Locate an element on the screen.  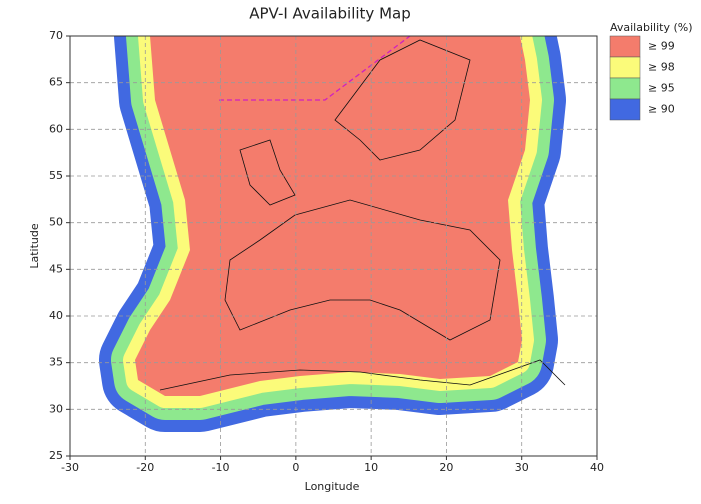
legend-title: Availability (%) is located at coordinates (651, 27).